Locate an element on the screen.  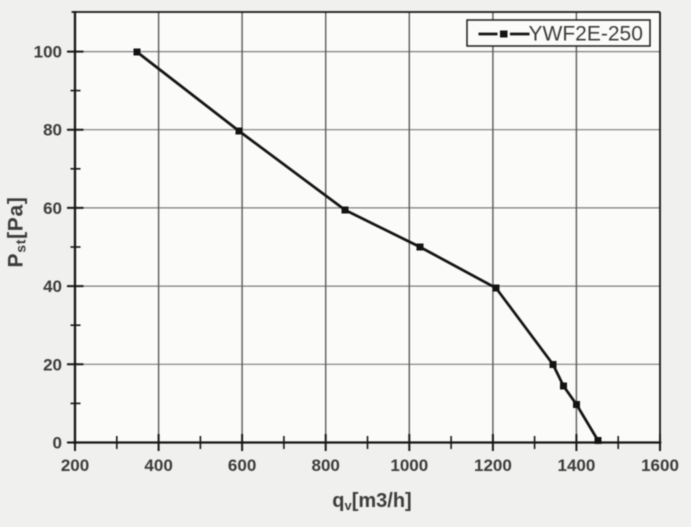
svg-text: 1600 is located at coordinates (660, 465).